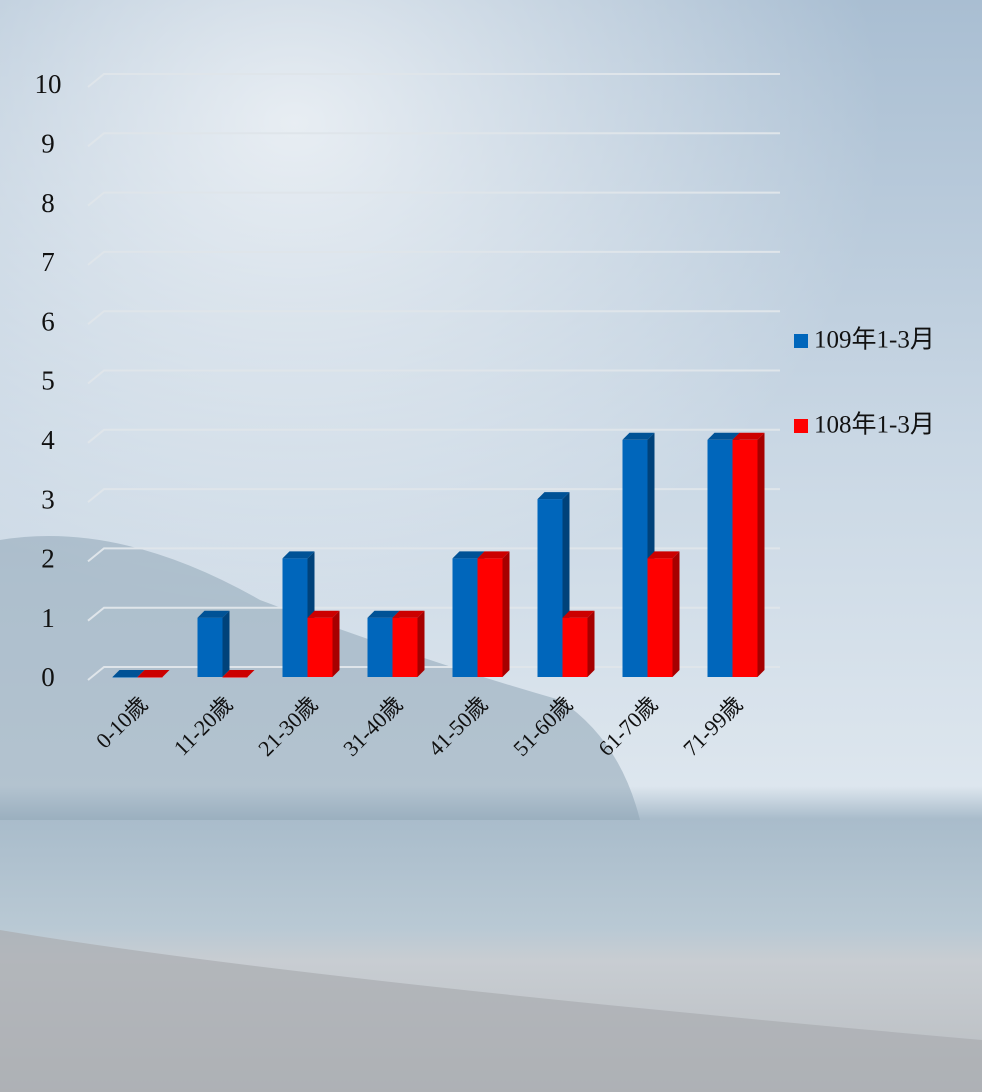 This screenshot has height=1092, width=982. What do you see at coordinates (874, 425) in the screenshot?
I see `legend-label: 108年1-3月` at bounding box center [874, 425].